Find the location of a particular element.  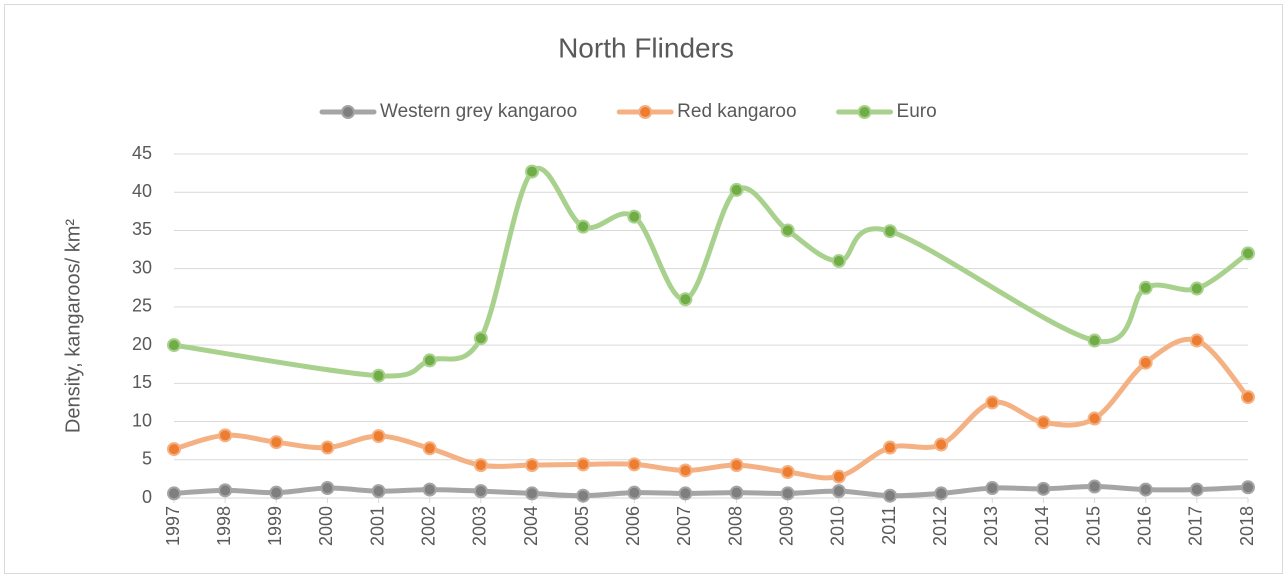

y-tick-label: 40 is located at coordinates (142, 191).